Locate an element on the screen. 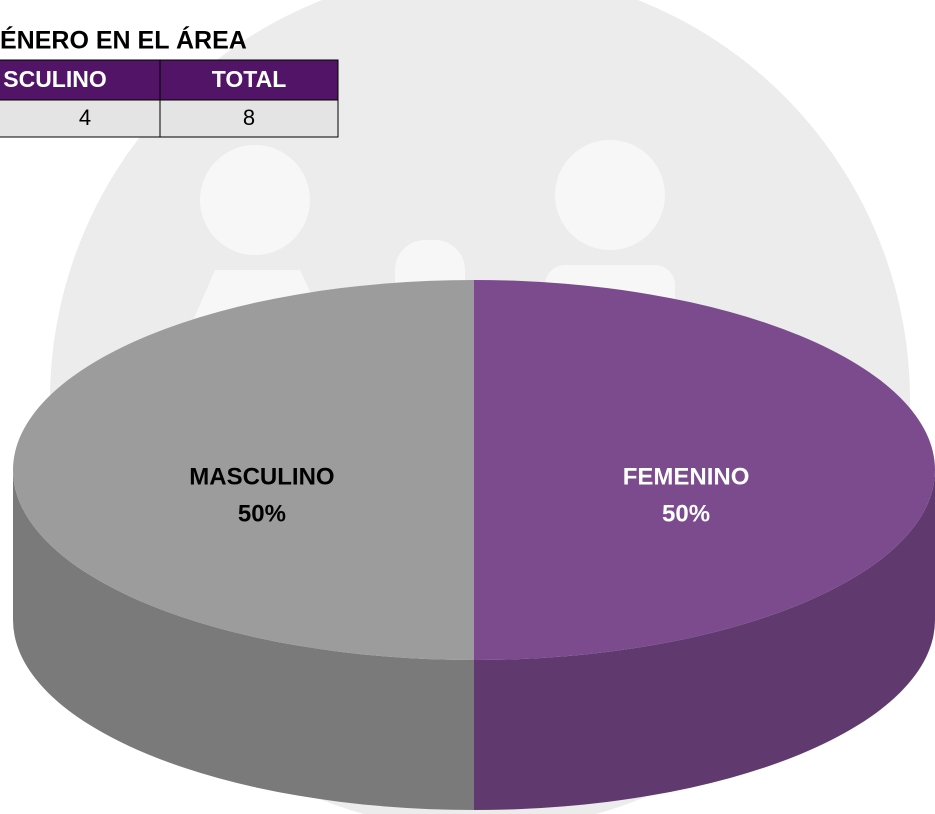 The image size is (935, 814). slice-label: FEMENINO is located at coordinates (686, 476).